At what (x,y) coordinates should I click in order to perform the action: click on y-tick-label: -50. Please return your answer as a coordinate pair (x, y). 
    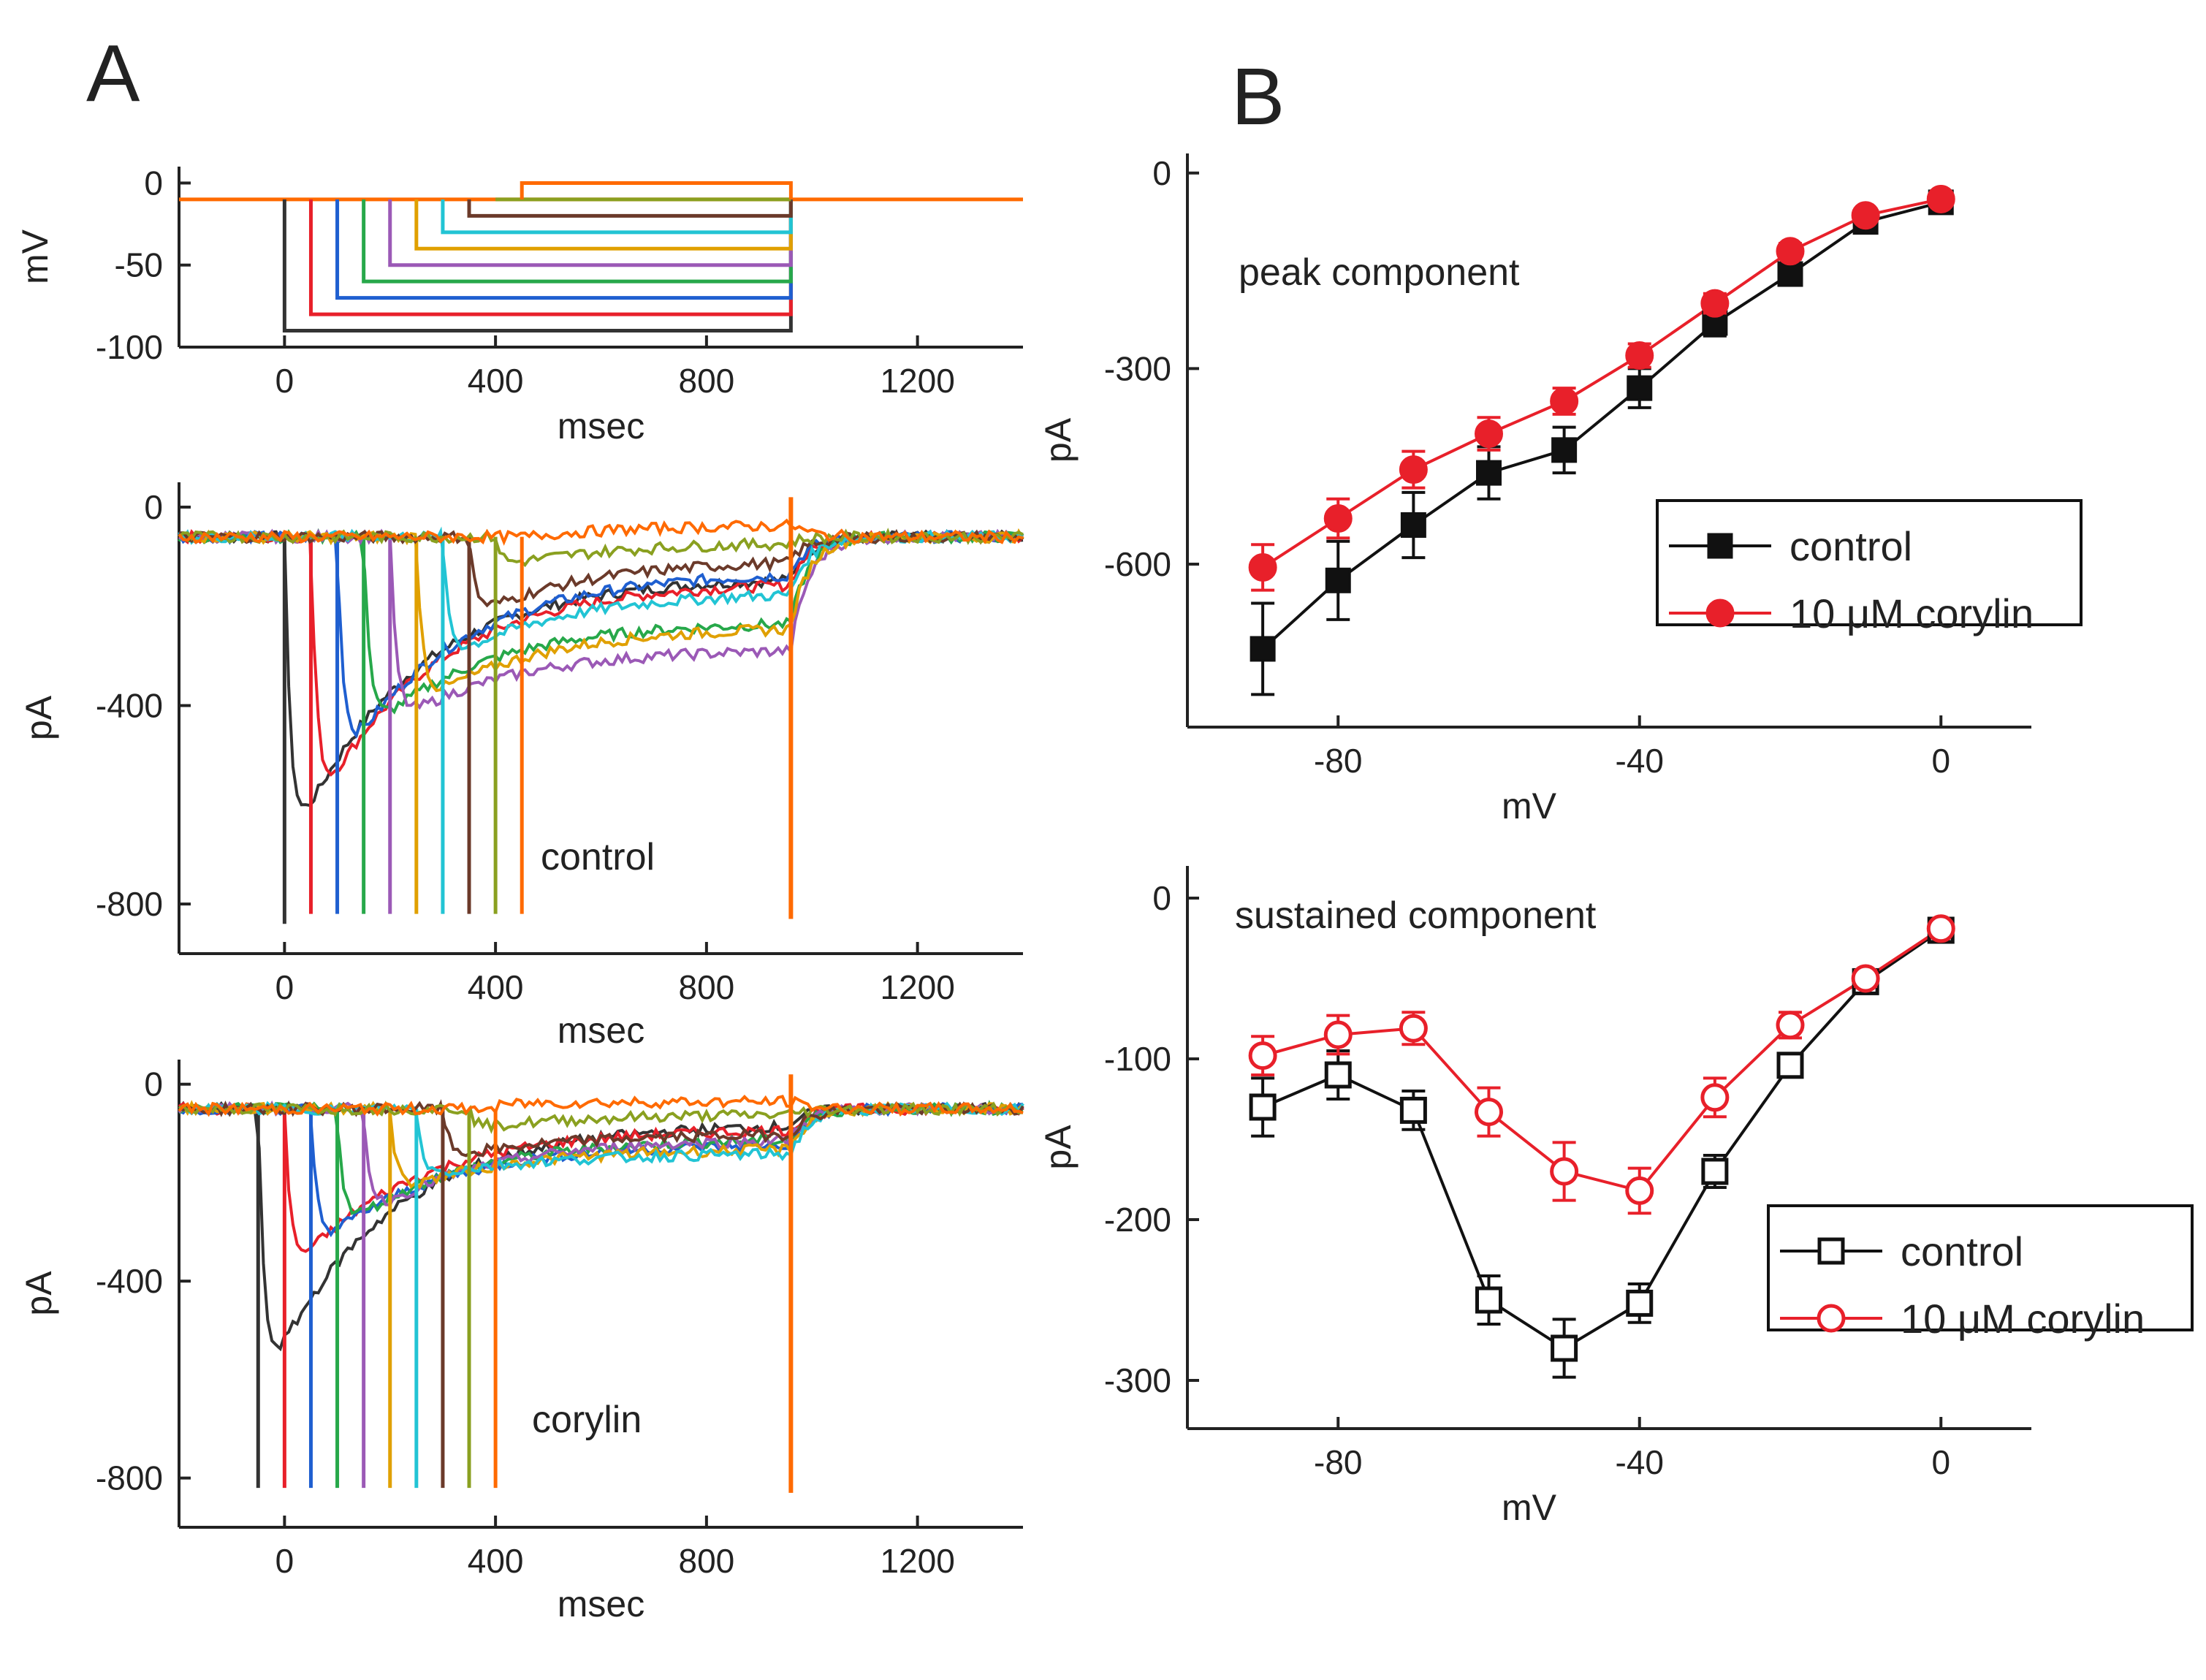
    Looking at the image, I should click on (139, 265).